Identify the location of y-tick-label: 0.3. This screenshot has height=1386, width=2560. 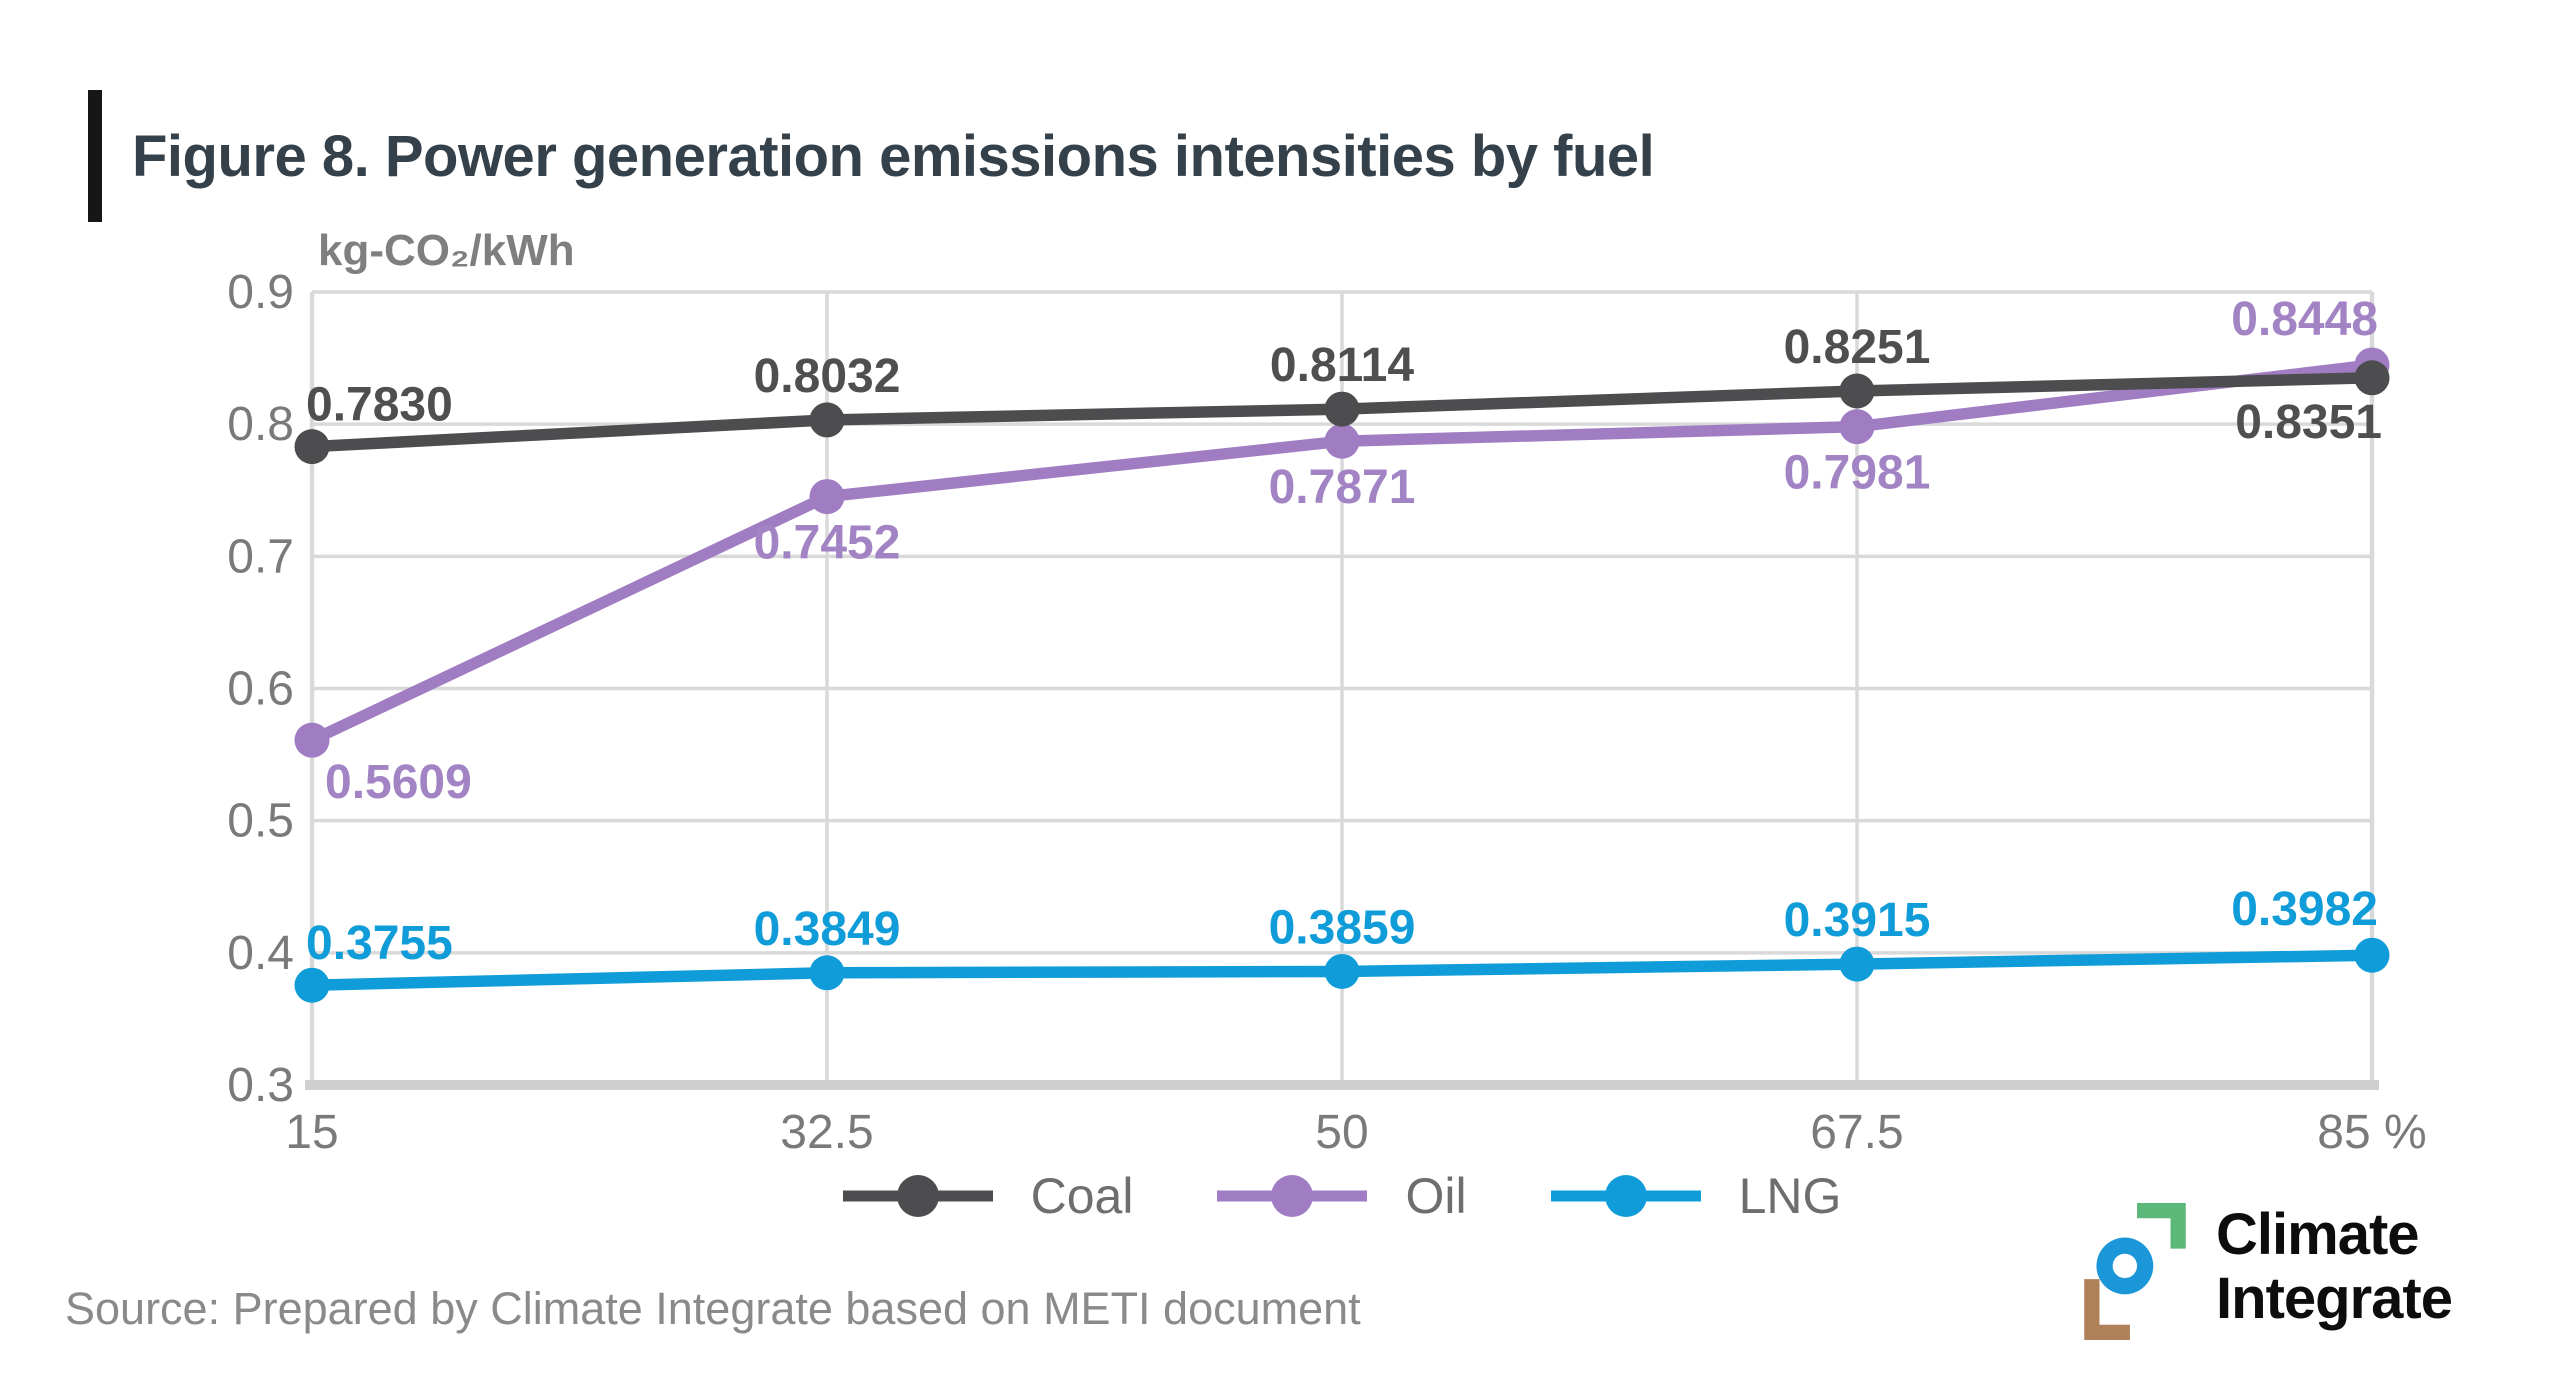
(260, 1085).